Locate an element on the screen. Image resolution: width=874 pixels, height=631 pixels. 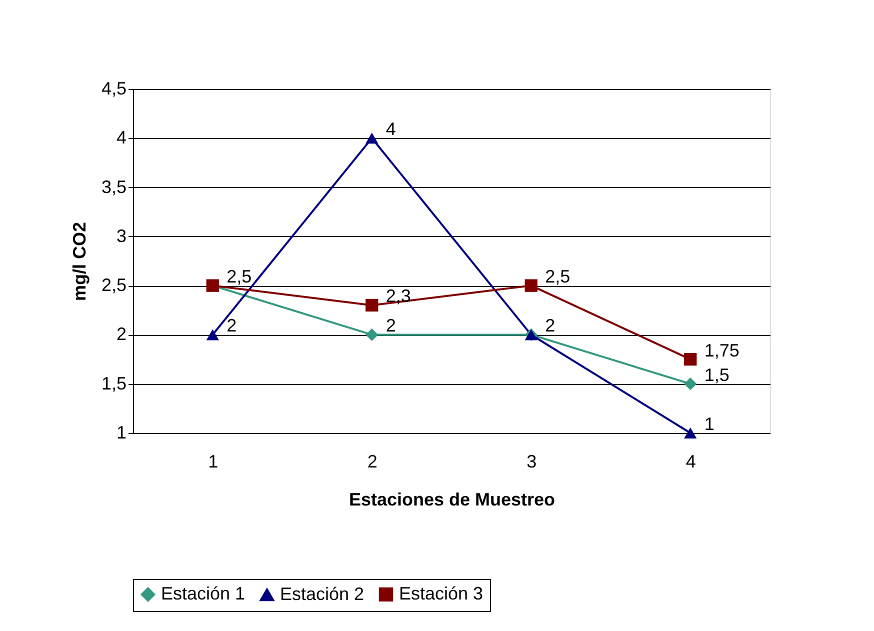
y-tick-label: 3,5 is located at coordinates (113, 186).